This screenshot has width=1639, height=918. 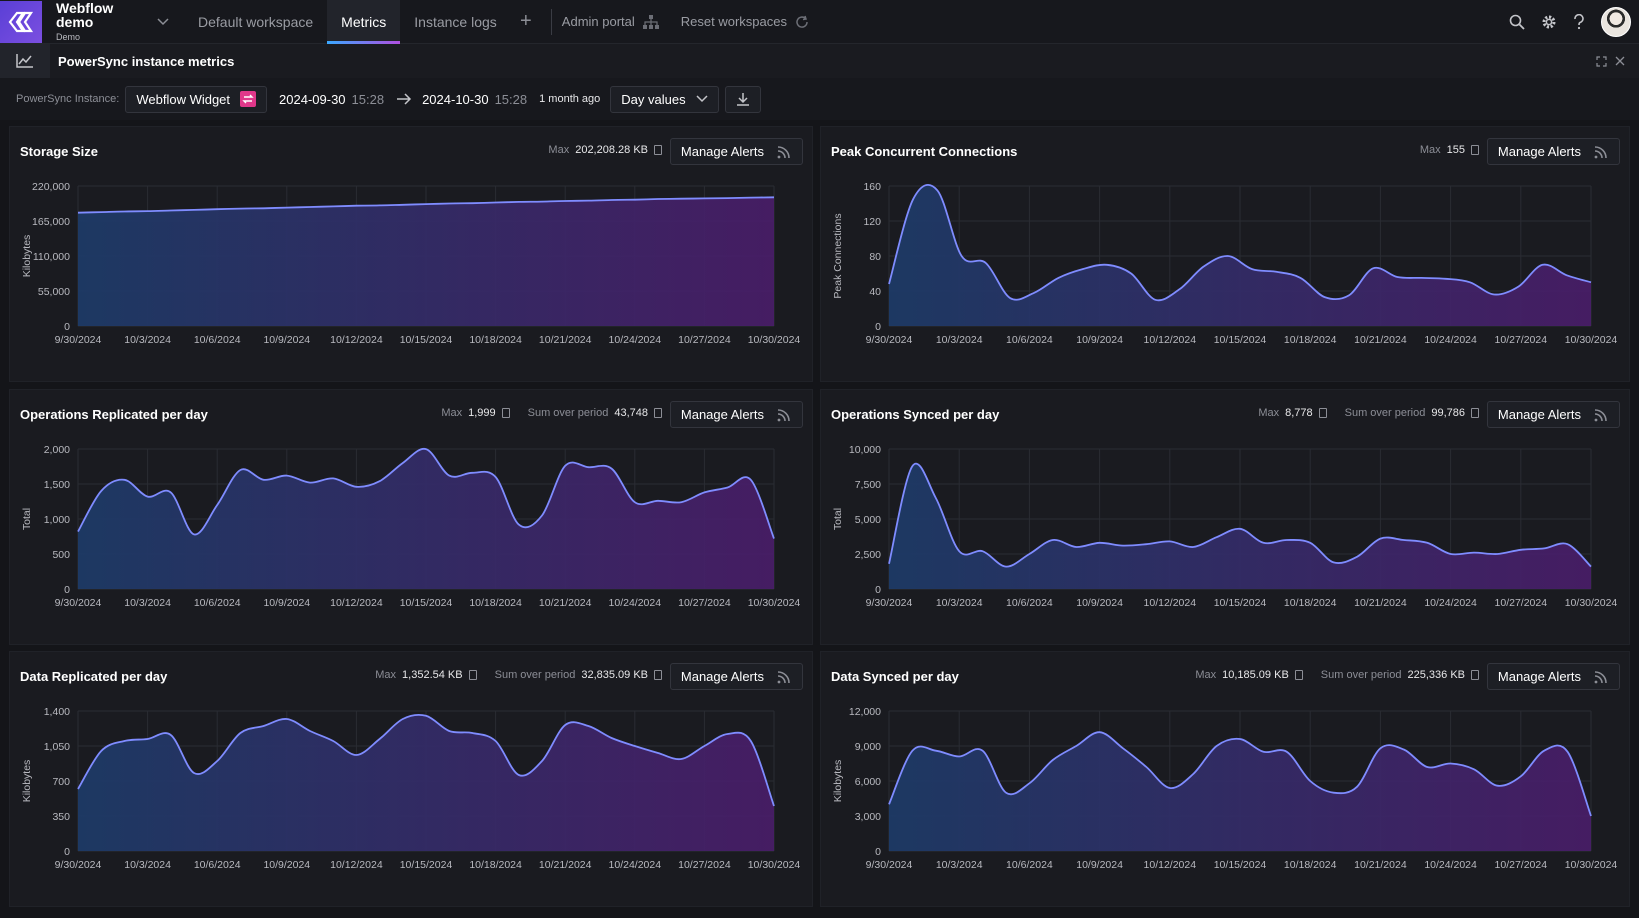 I want to click on y-tick-label: 1,000, so click(x=57, y=520).